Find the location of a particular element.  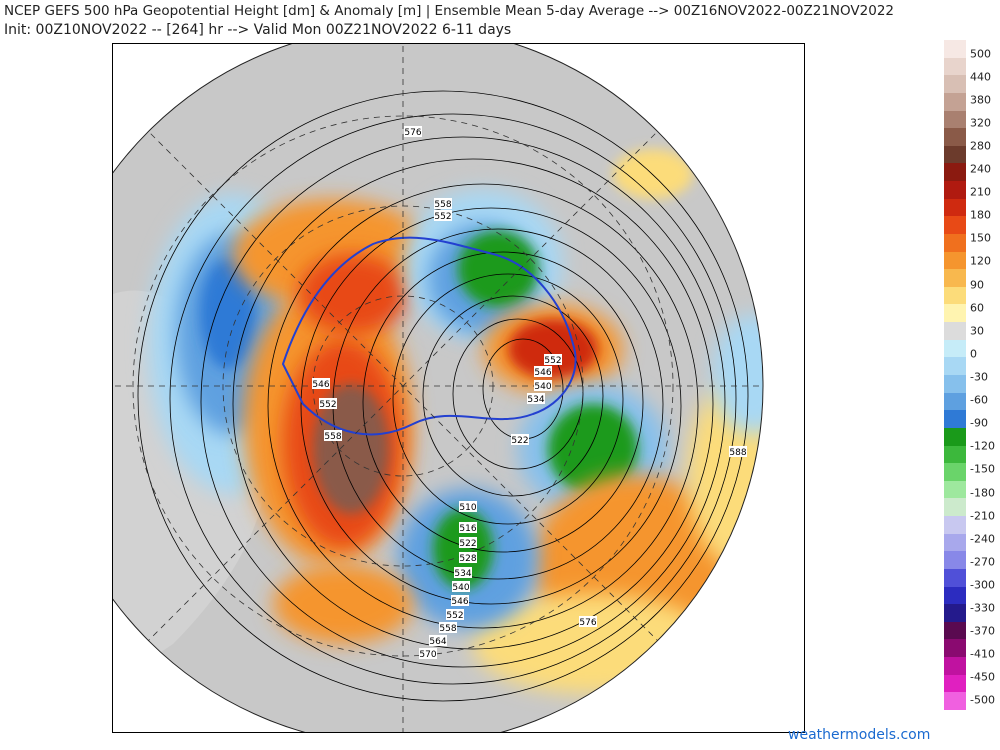

colorbar-tick-label: -300 is located at coordinates (982, 585).